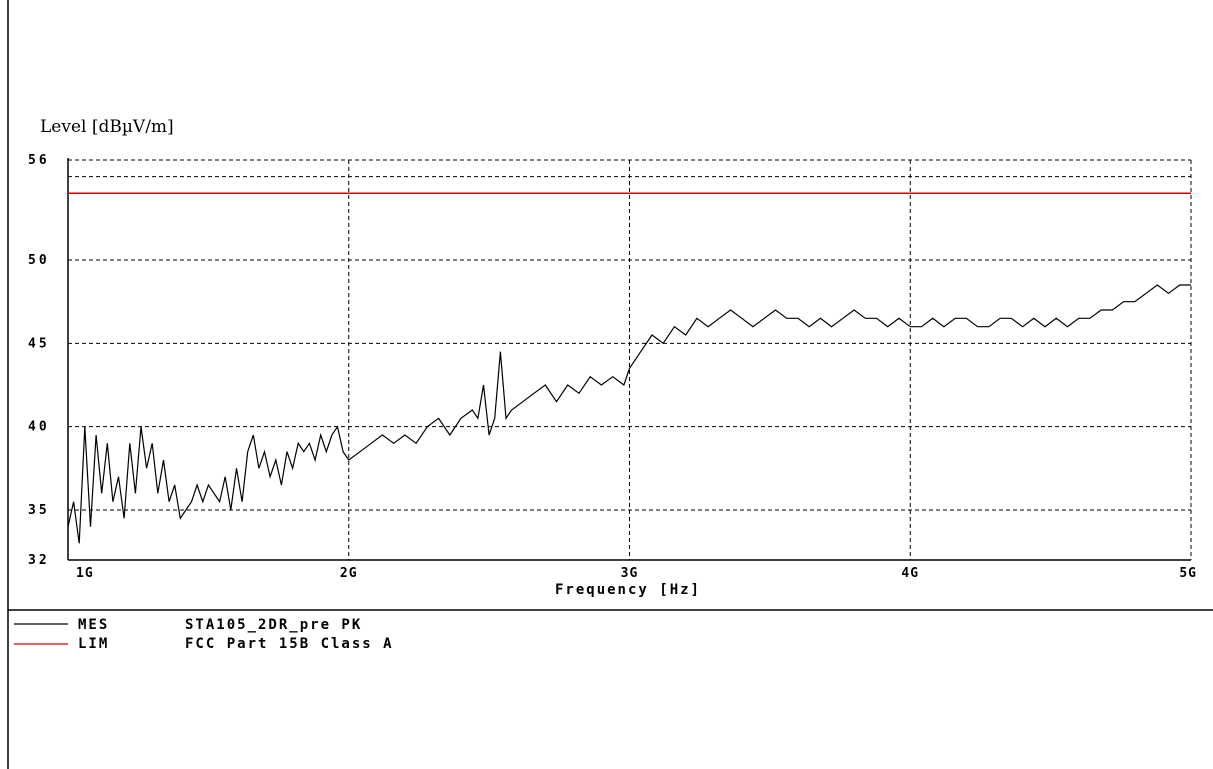 The height and width of the screenshot is (769, 1213). I want to click on legend-entry-lim: LIM FCC Part 15B Class A, so click(204, 644).